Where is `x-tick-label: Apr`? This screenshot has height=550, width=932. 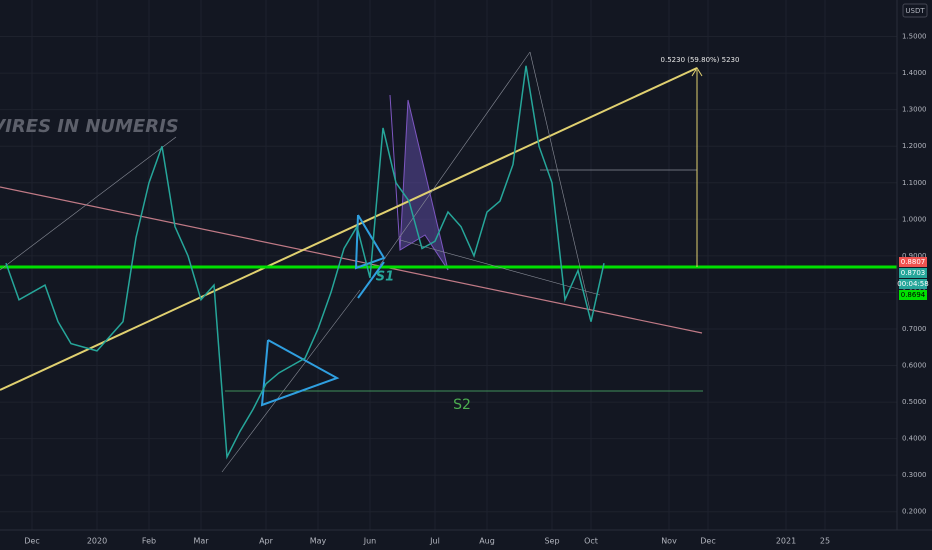
x-tick-label: Apr is located at coordinates (266, 541).